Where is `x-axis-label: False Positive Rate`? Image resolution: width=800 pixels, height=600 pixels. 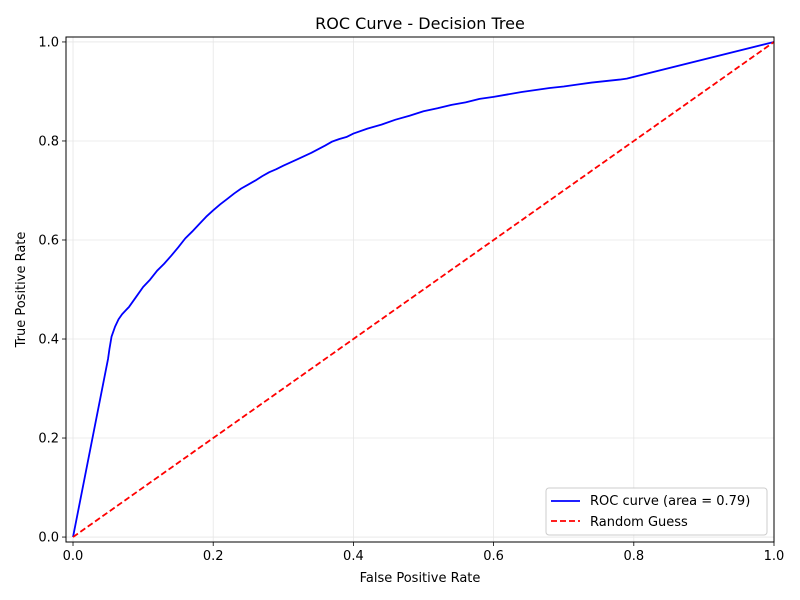
x-axis-label: False Positive Rate is located at coordinates (420, 578).